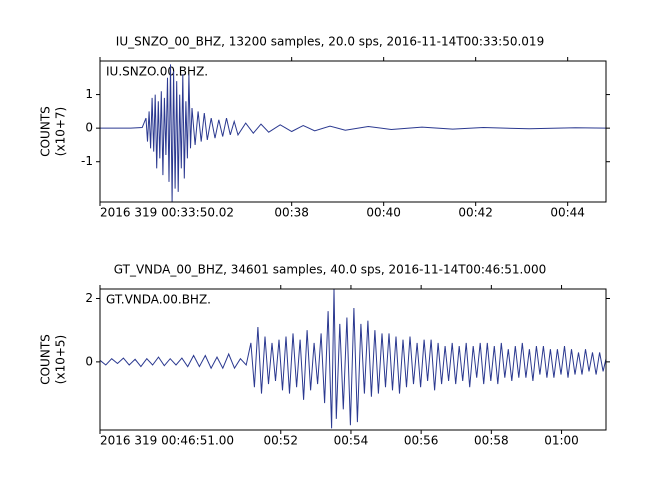 The image size is (650, 482). Describe the element at coordinates (167, 213) in the screenshot. I see `x-tick-label: 2016 319 00:33:50.02` at that location.